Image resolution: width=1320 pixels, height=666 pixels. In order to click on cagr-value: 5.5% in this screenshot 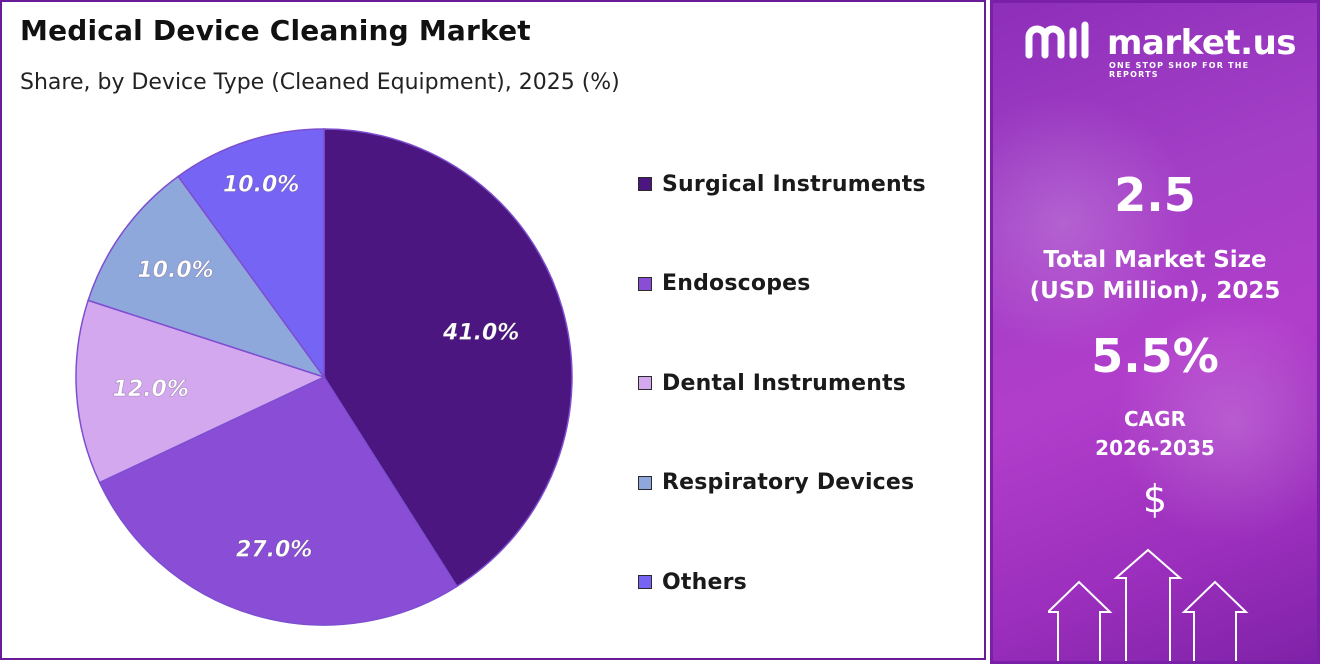, I will do `click(1155, 356)`.